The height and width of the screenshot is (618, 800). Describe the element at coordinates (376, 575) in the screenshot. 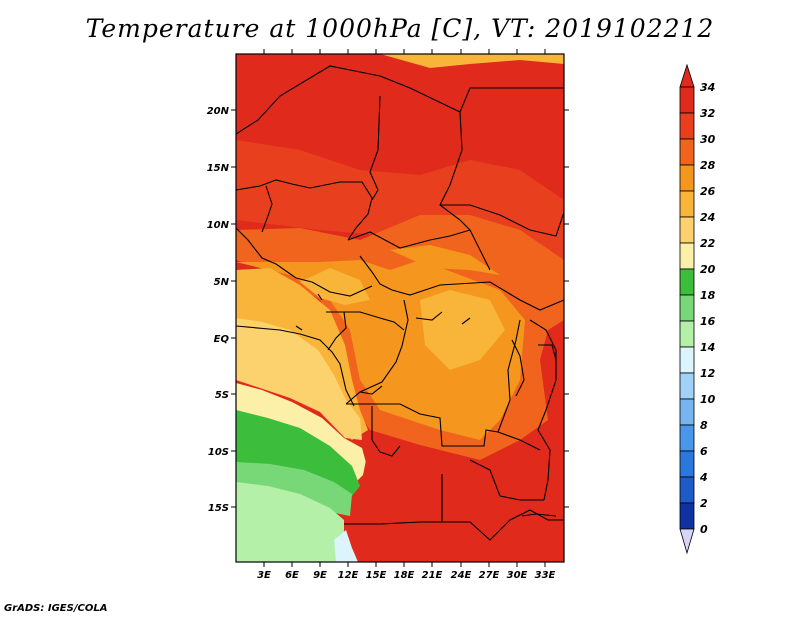

I see `lon-label-15e: 15E` at that location.